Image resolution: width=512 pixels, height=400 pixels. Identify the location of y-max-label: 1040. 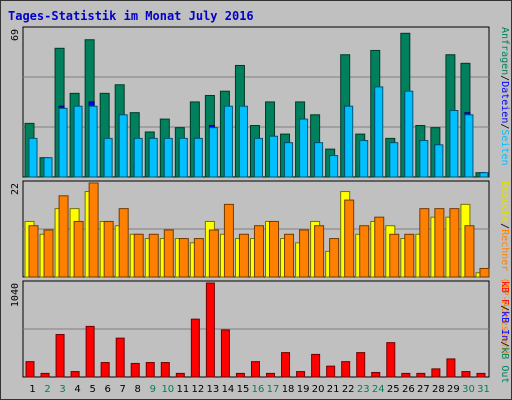
(15, 295).